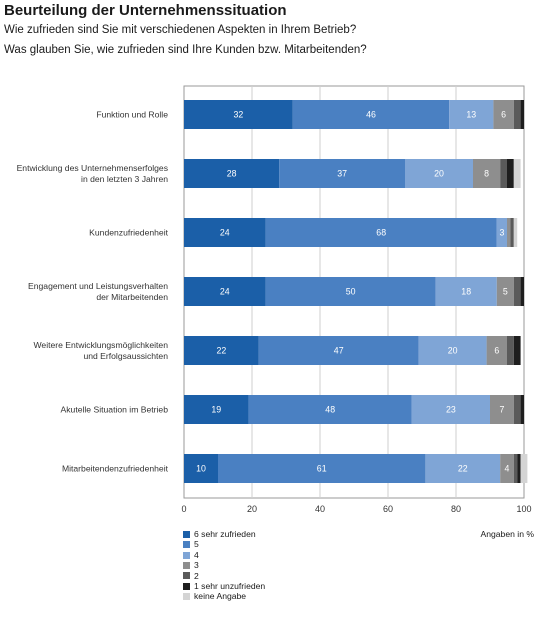 Image resolution: width=552 pixels, height=618 pixels. I want to click on data-label: 47, so click(339, 351).